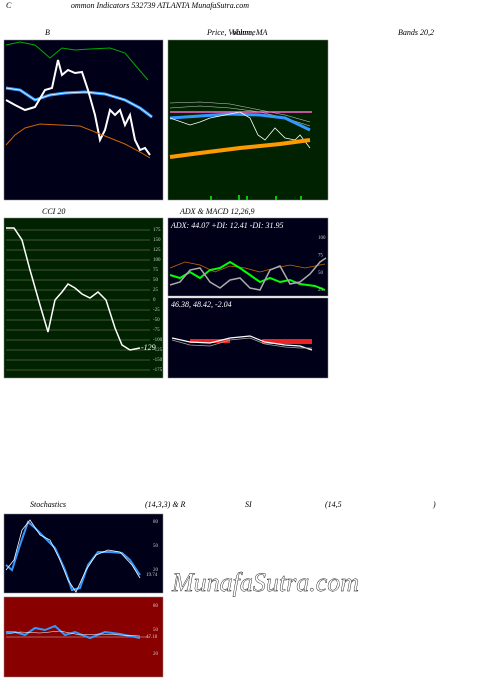  I want to click on tick-label: 125, so click(157, 250).